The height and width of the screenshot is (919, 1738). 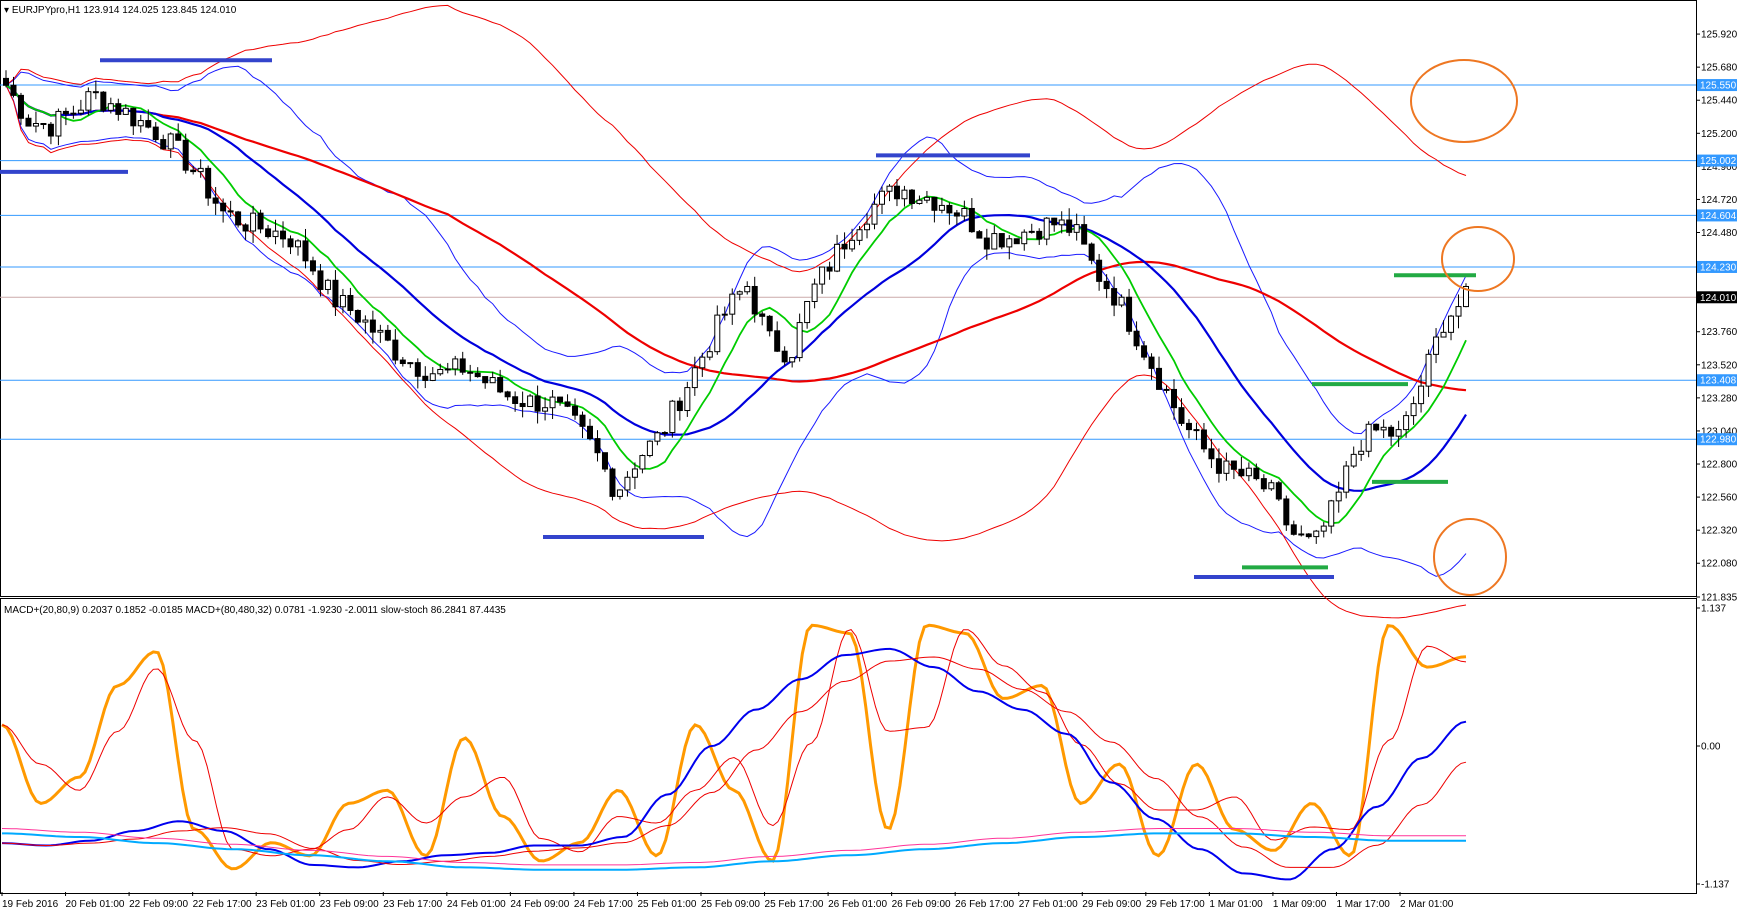 I want to click on price-level-tag, so click(x=1717, y=439).